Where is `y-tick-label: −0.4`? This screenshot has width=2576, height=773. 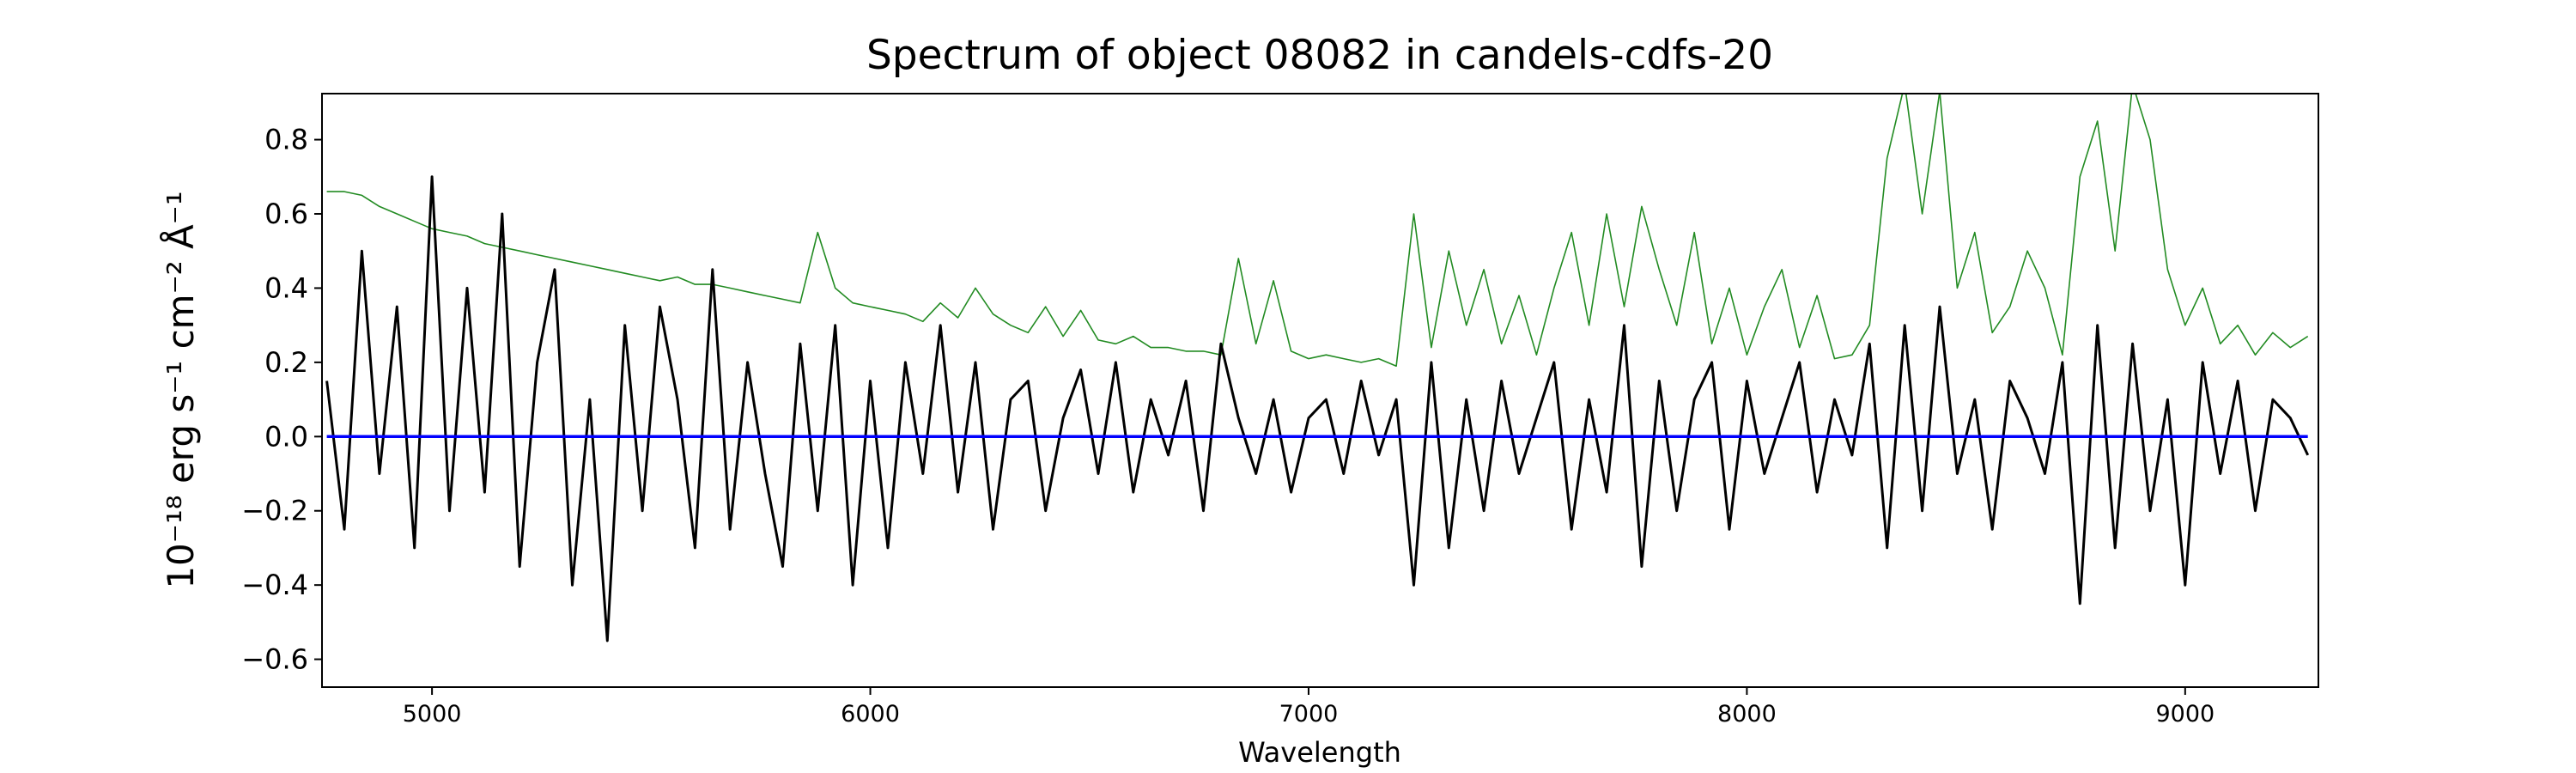 y-tick-label: −0.4 is located at coordinates (274, 585).